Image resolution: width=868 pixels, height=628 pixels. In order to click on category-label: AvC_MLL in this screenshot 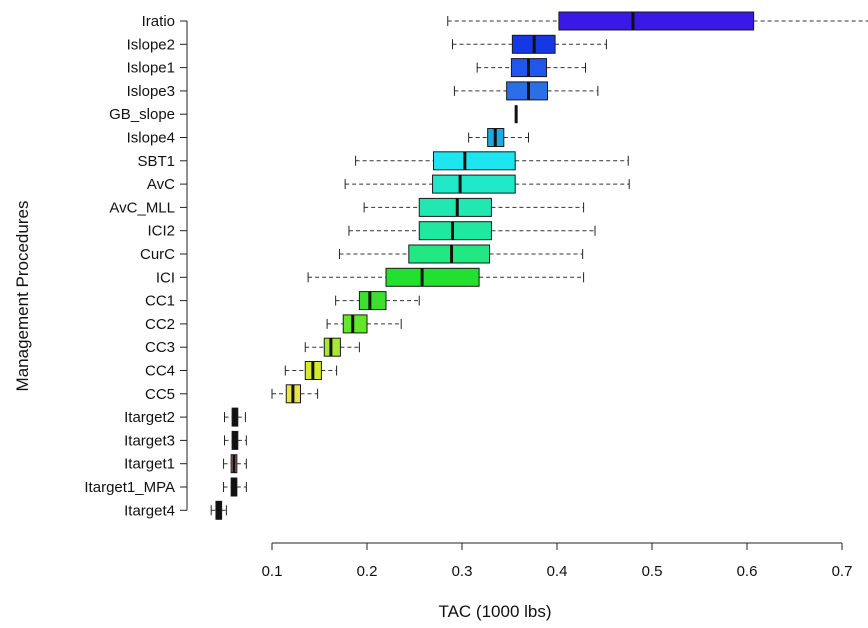, I will do `click(142, 207)`.